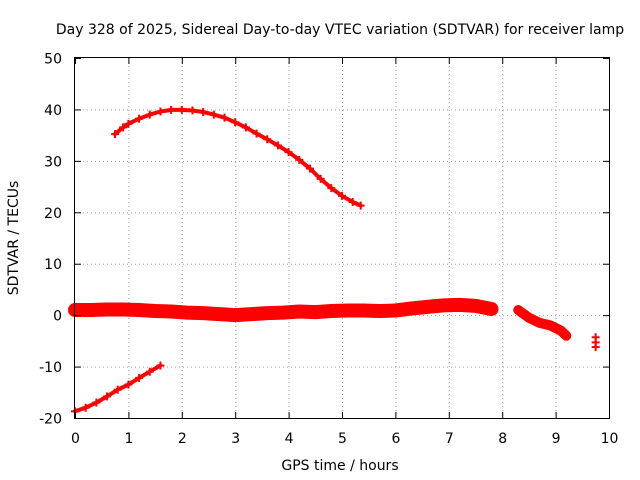 The height and width of the screenshot is (480, 640). What do you see at coordinates (50, 420) in the screenshot?
I see `y-tick-label: -20` at bounding box center [50, 420].